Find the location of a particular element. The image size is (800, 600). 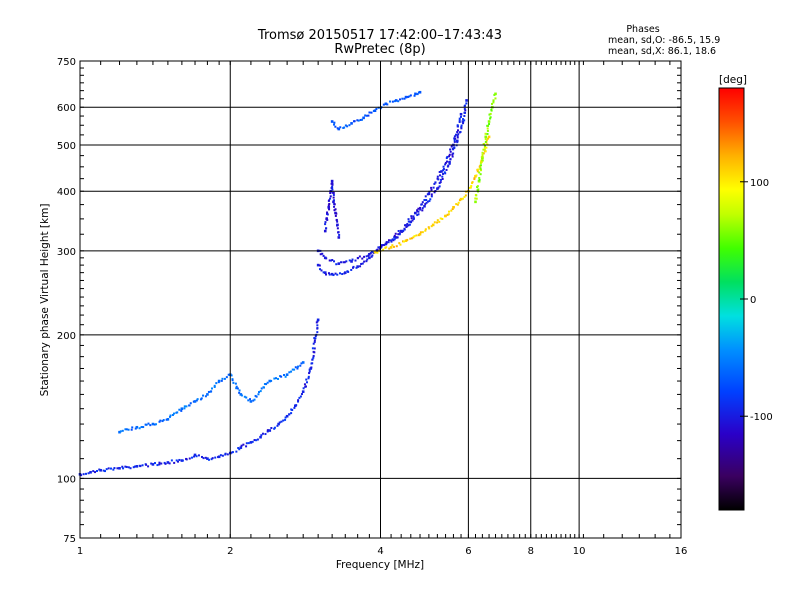

y-tick-label: 75 is located at coordinates (69, 539).